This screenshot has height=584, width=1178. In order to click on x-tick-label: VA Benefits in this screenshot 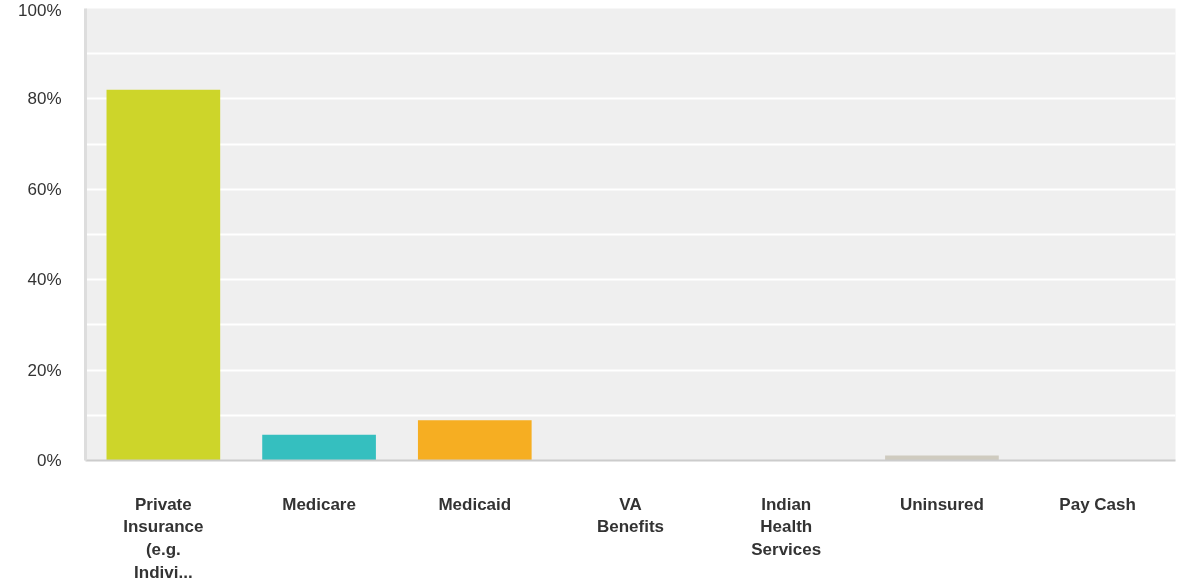, I will do `click(630, 515)`.